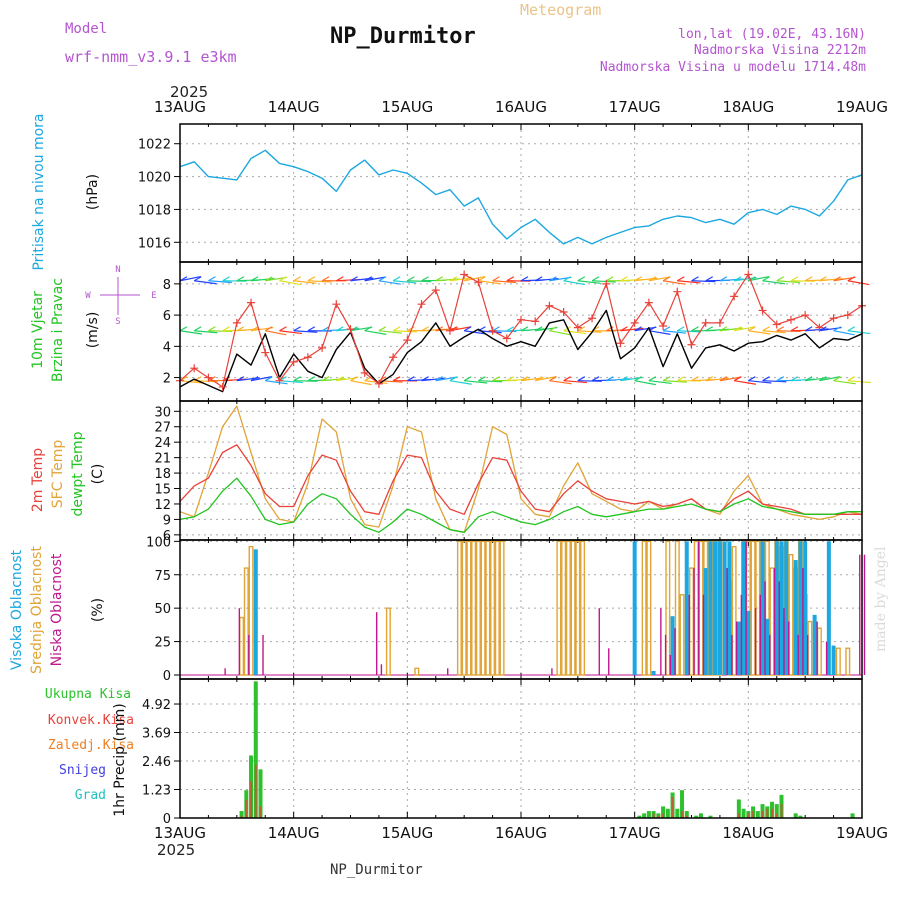  Describe the element at coordinates (17, 609) in the screenshot. I see `high-cloud-label: Visoka Oblacnost` at that location.